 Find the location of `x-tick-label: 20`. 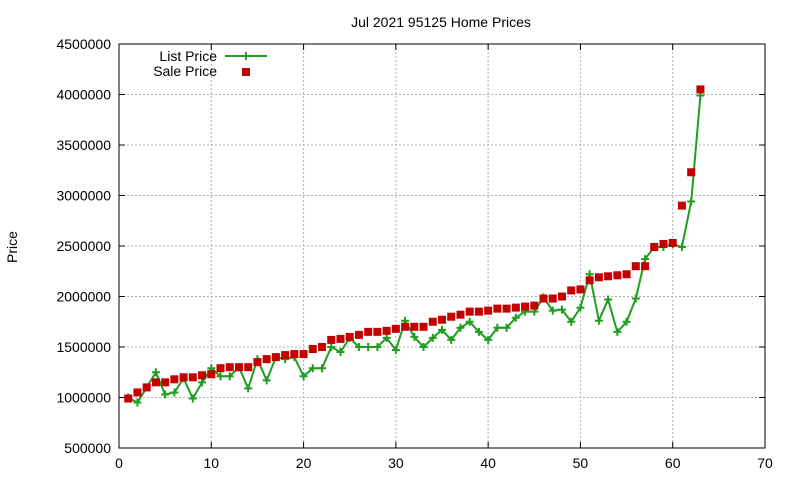

x-tick-label: 20 is located at coordinates (304, 463).